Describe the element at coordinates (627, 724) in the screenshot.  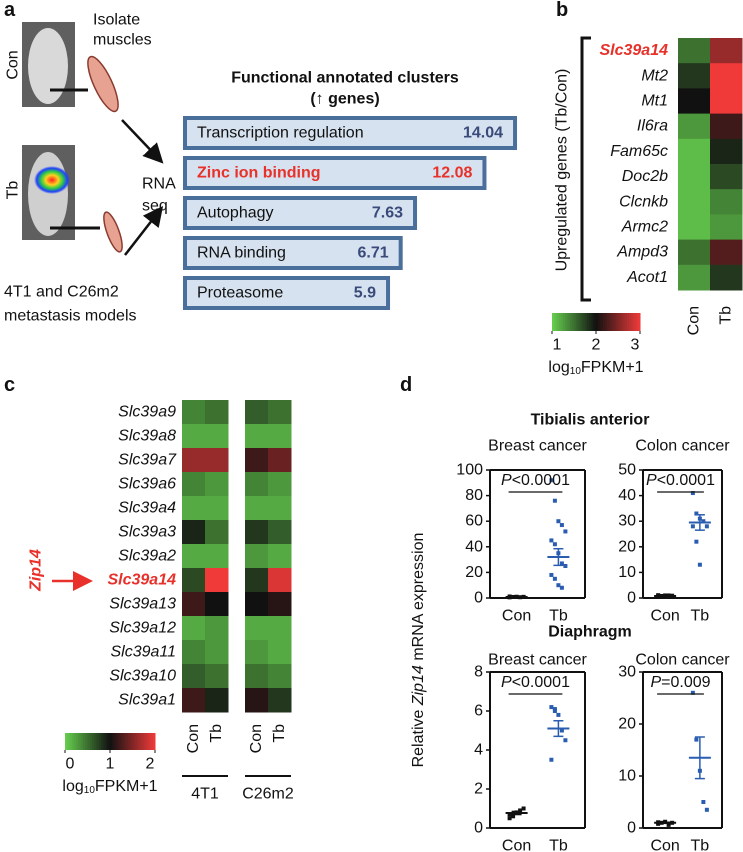
I see `y-tick-label: 20` at that location.